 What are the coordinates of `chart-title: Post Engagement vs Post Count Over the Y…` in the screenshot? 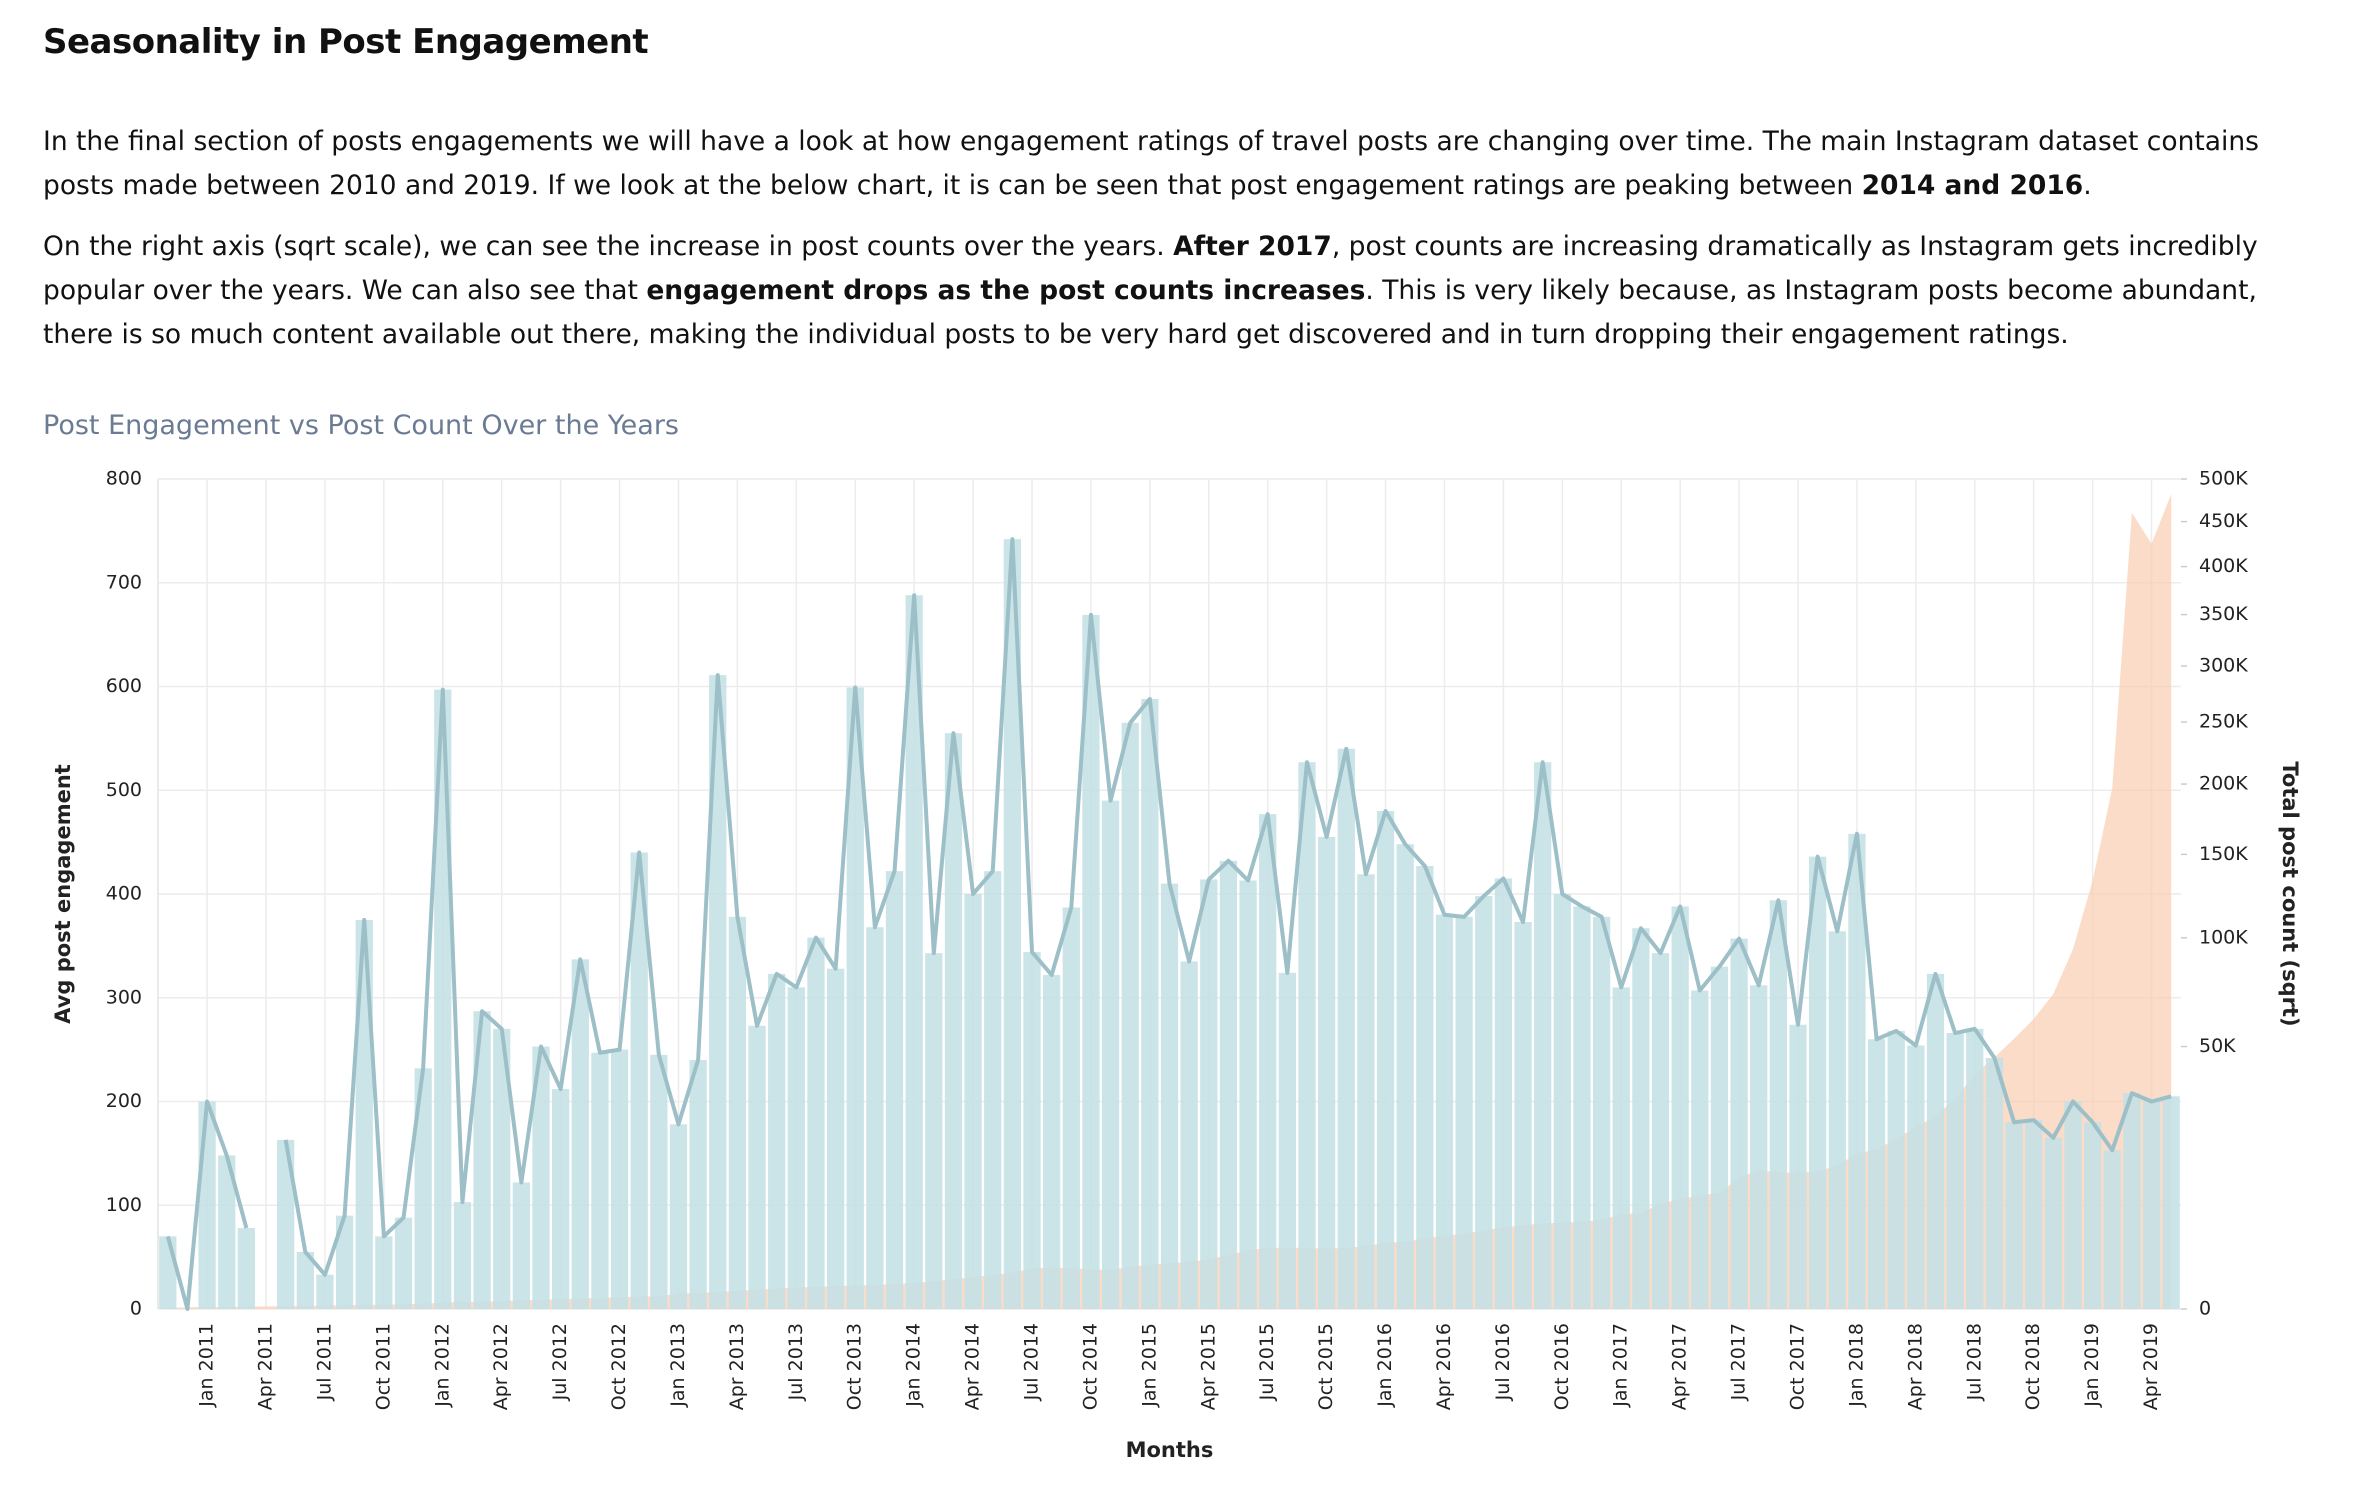 It's located at (361, 425).